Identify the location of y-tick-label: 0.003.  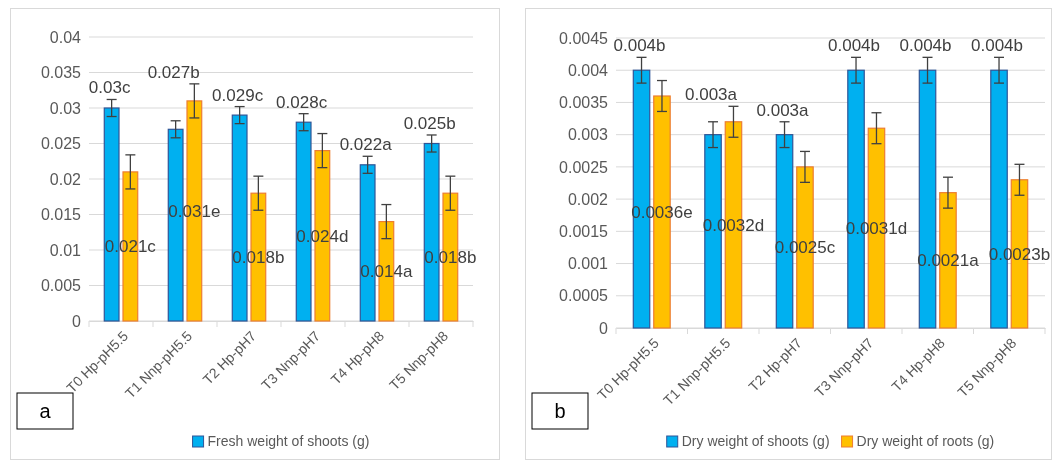
(588, 135).